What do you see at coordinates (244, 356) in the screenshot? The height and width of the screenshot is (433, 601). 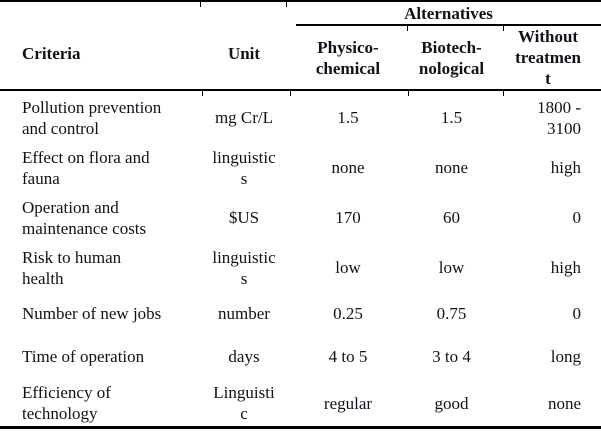 I see `unit-cell: days` at bounding box center [244, 356].